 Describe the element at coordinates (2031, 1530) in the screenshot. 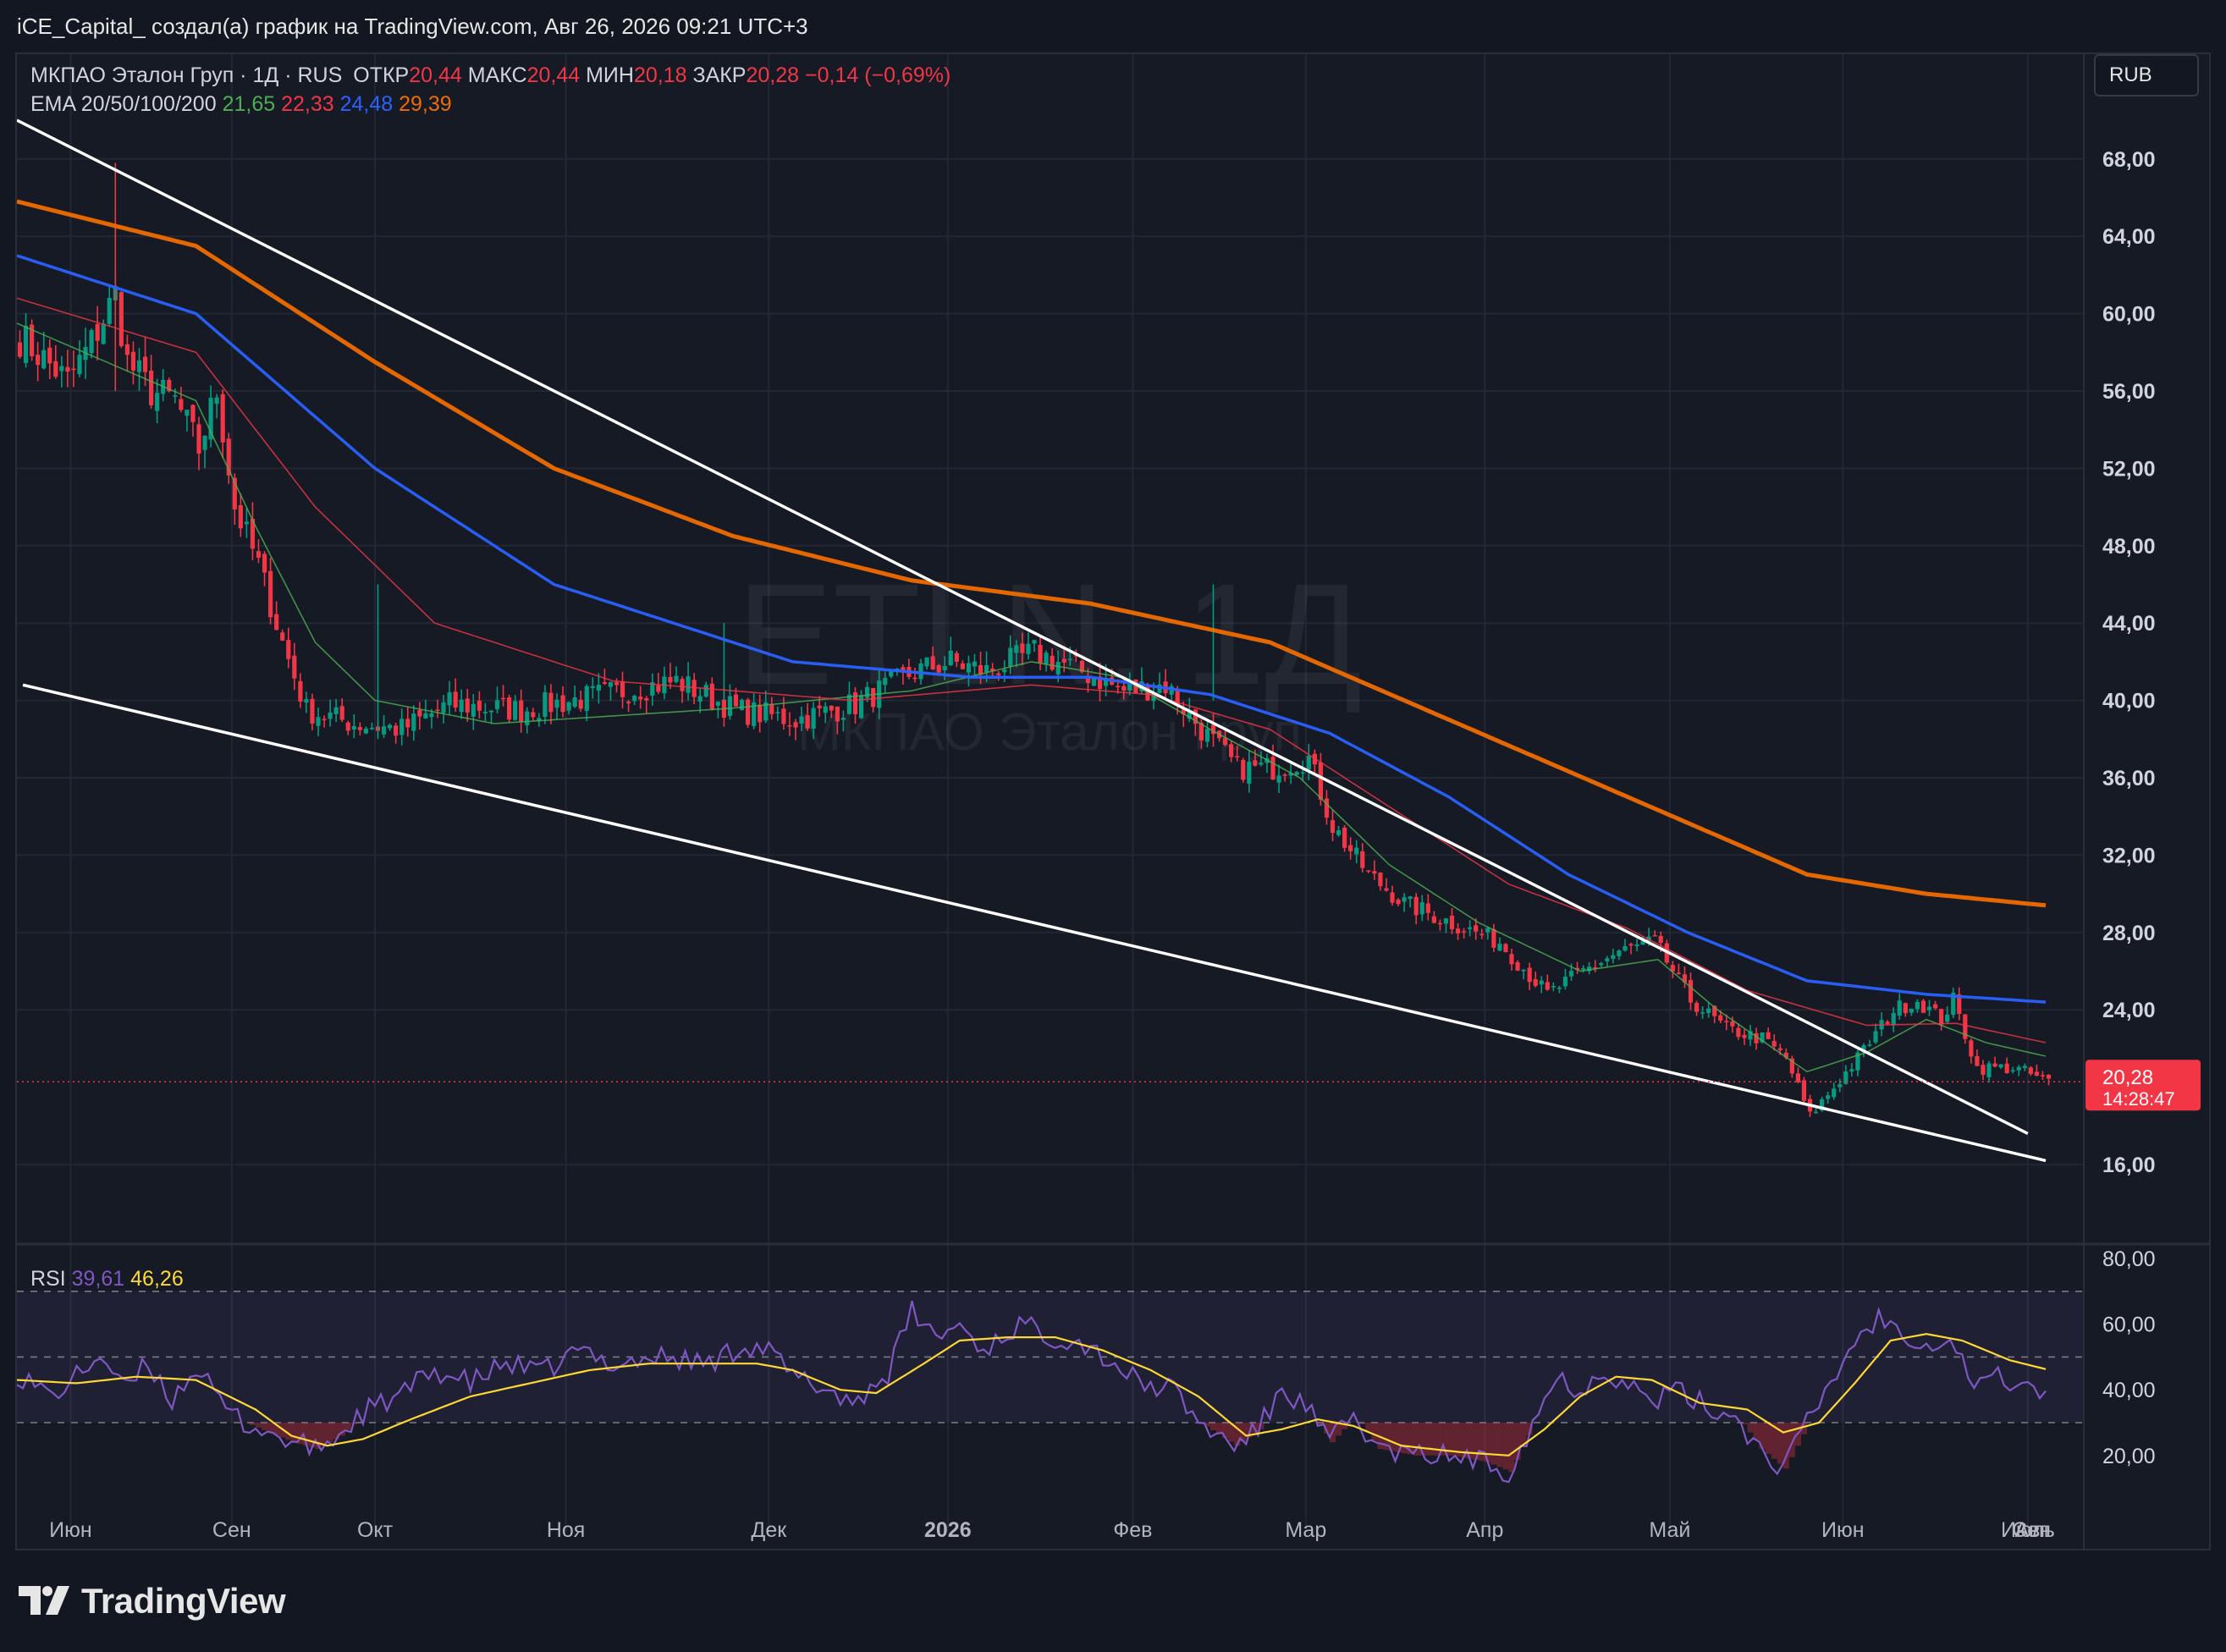

I see `x-tick-label: Авг` at that location.